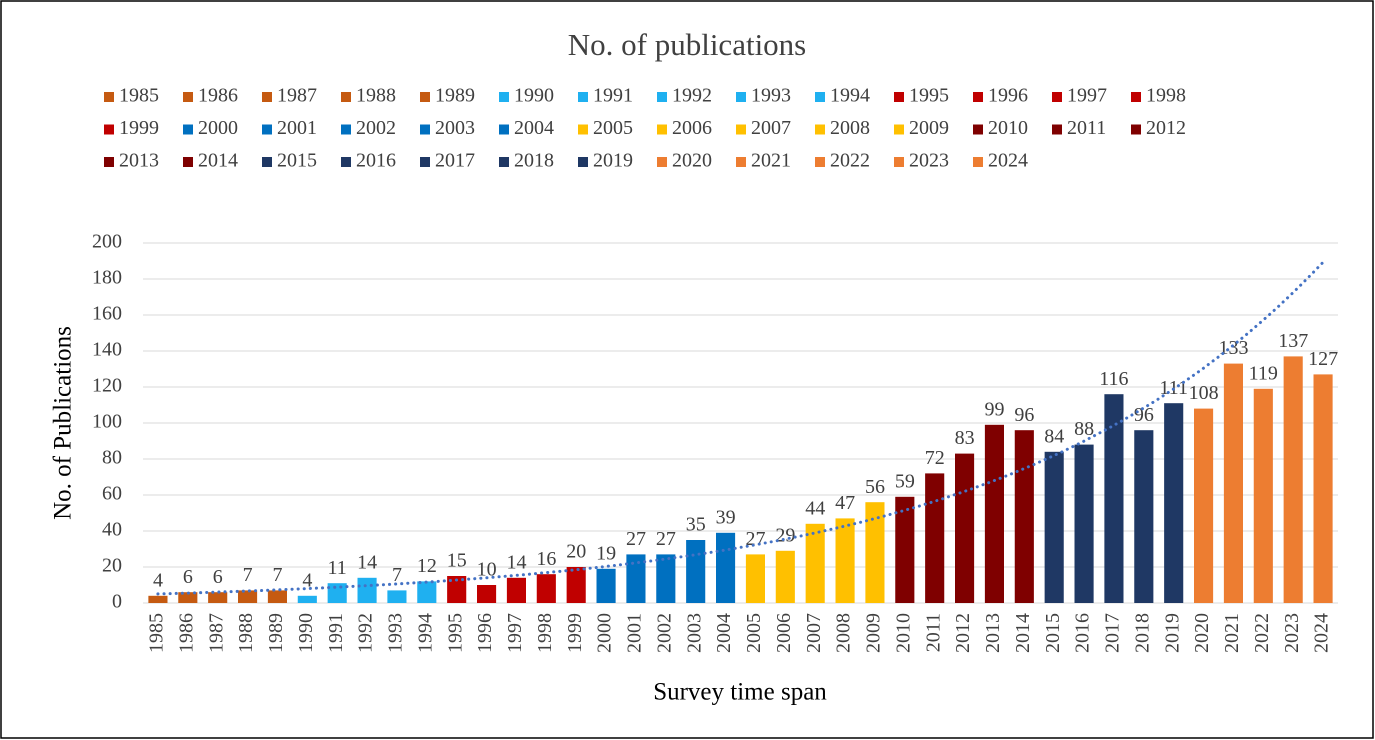  What do you see at coordinates (427, 566) in the screenshot?
I see `data-label: 12` at bounding box center [427, 566].